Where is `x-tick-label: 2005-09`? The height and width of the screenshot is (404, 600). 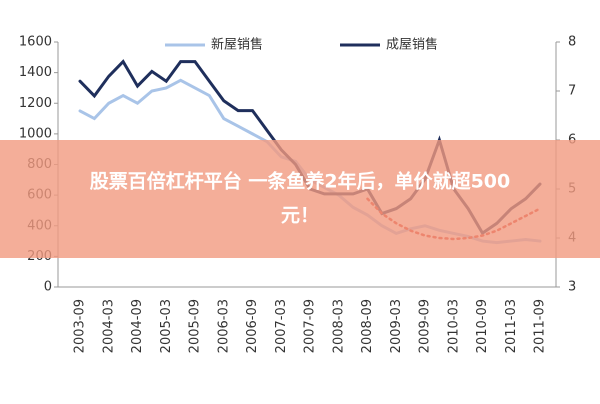 x-tick-label: 2005-09 is located at coordinates (195, 326).